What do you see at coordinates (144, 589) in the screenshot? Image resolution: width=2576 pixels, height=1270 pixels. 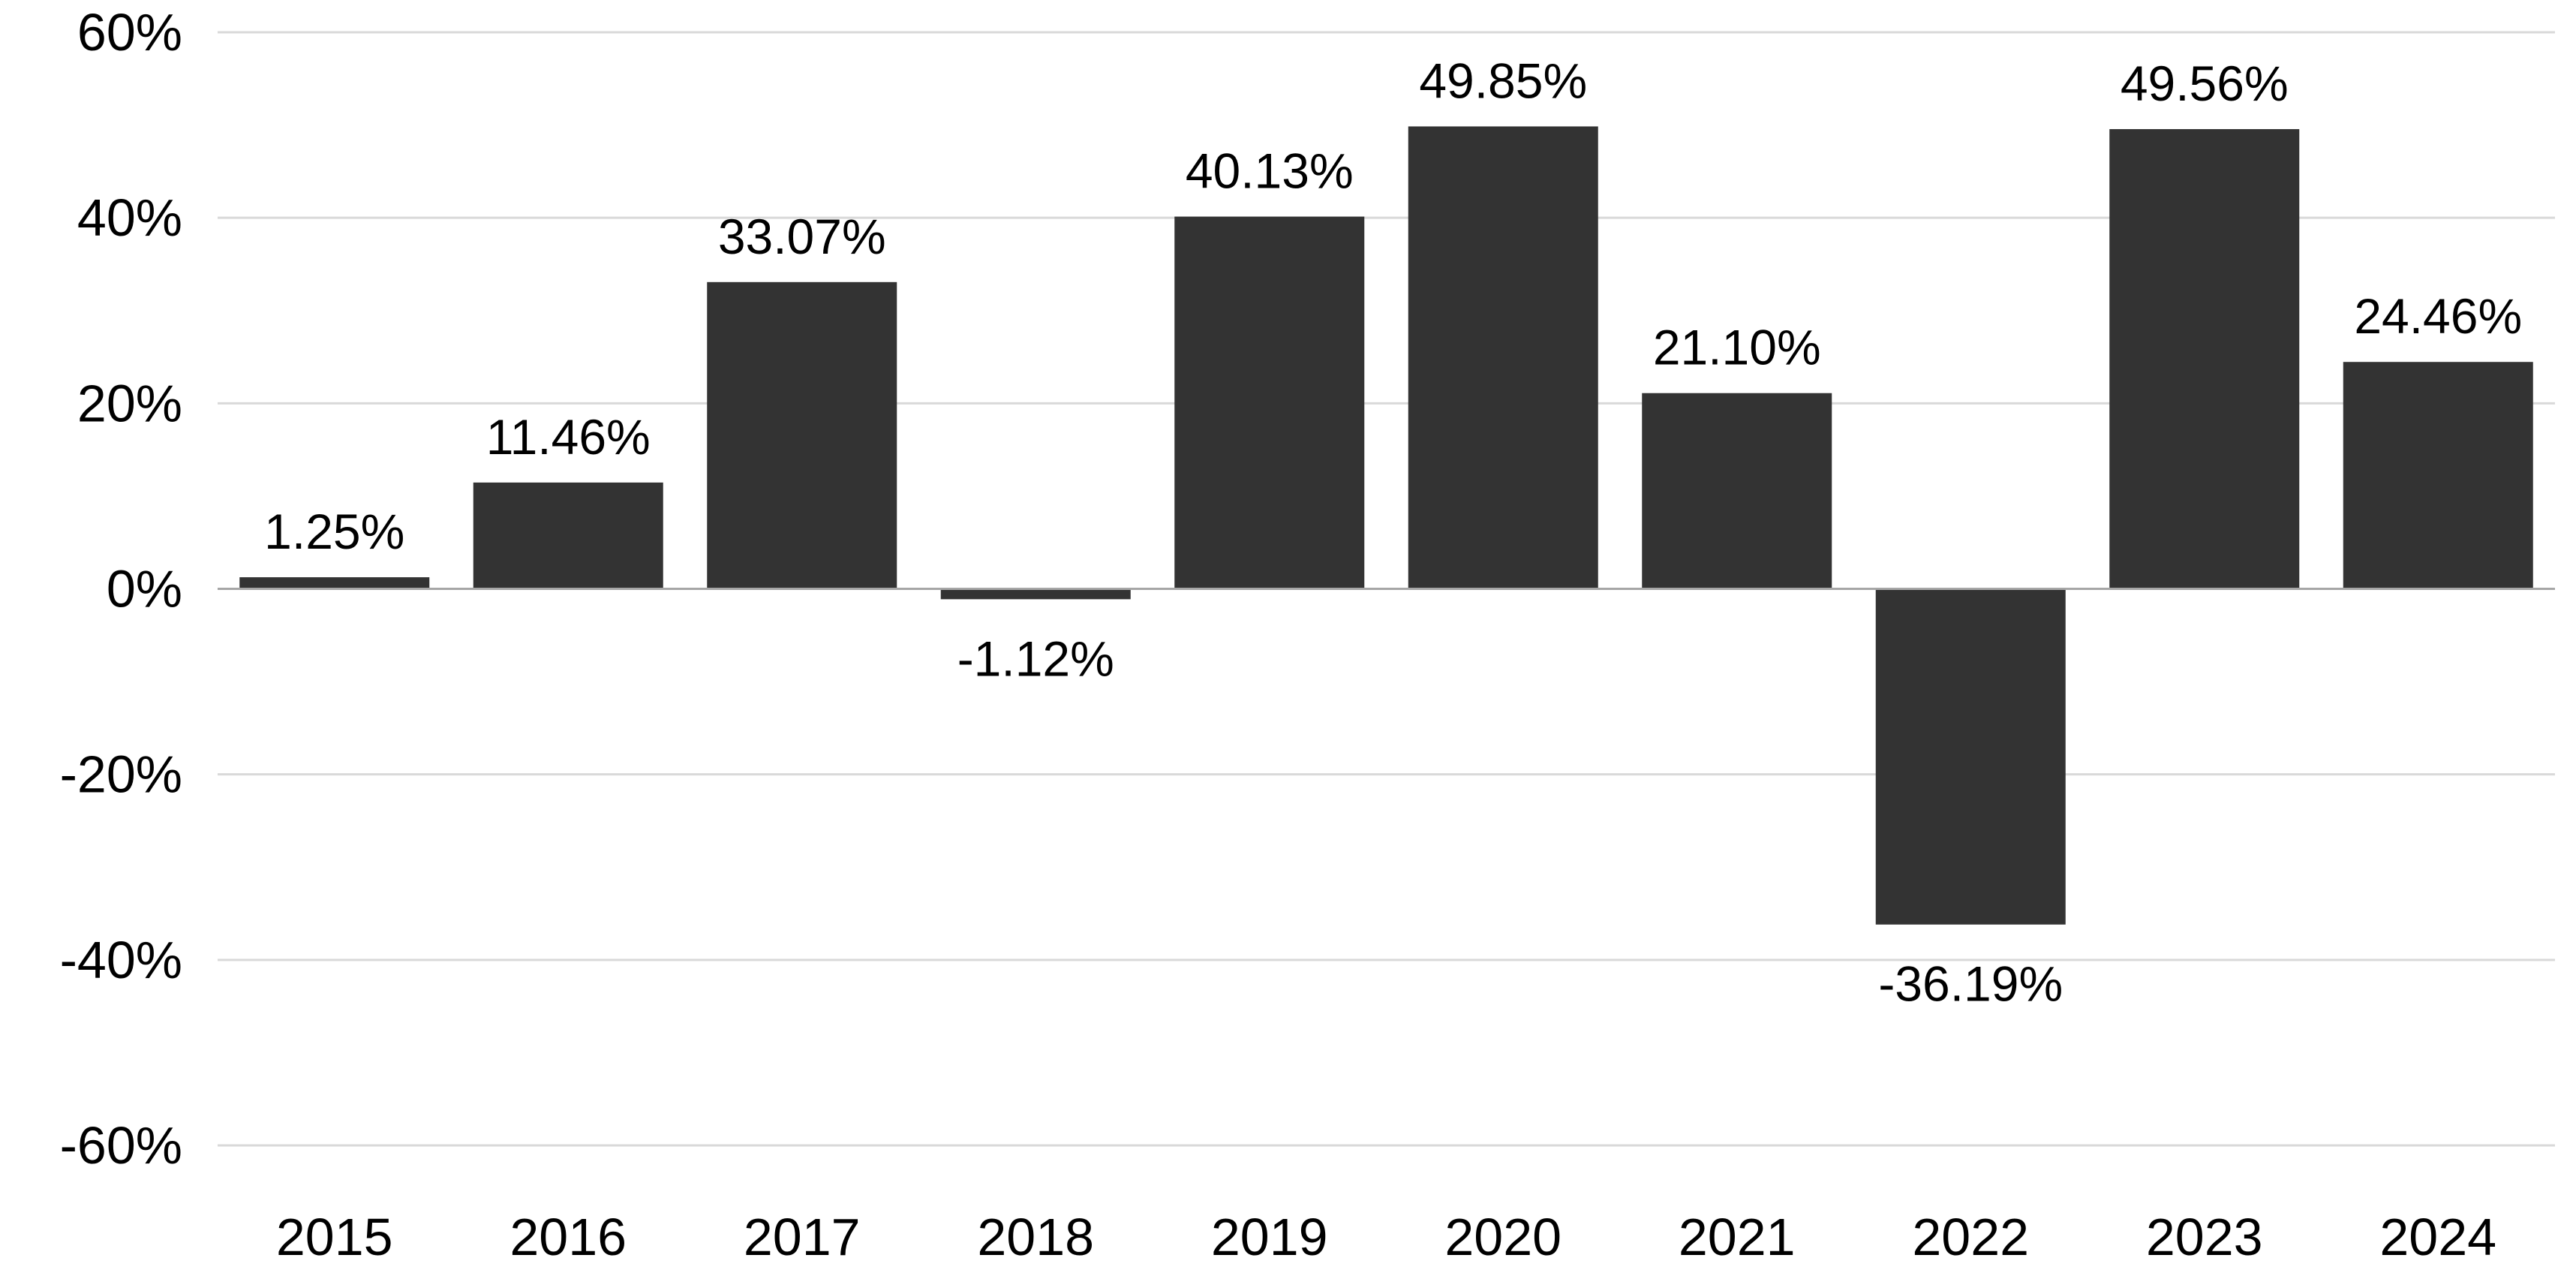 I see `y-tick-label: 0%` at bounding box center [144, 589].